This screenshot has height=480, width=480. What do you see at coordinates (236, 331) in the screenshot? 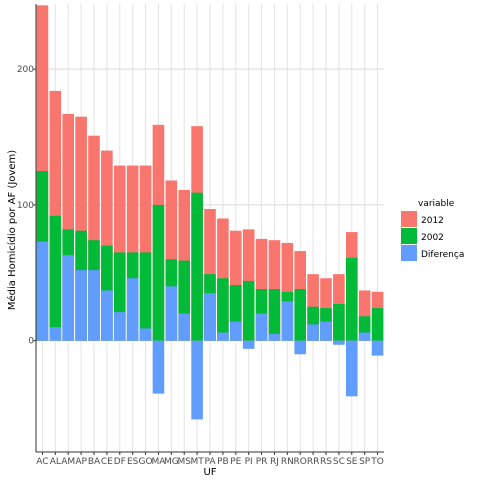
I see `bar-diferen-a-pe` at bounding box center [236, 331].